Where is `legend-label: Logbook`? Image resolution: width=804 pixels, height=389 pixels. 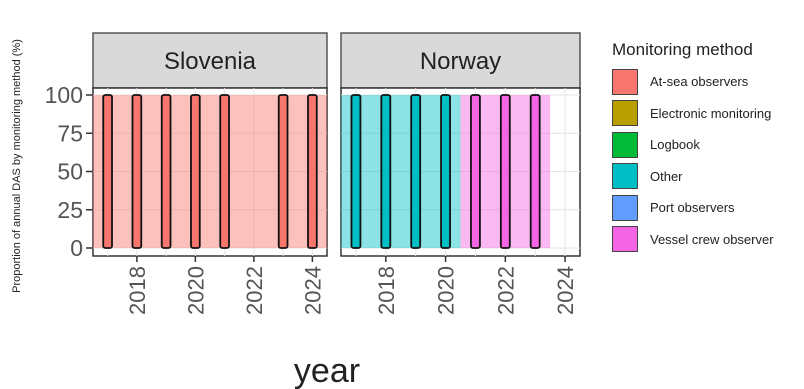 legend-label: Logbook is located at coordinates (675, 145).